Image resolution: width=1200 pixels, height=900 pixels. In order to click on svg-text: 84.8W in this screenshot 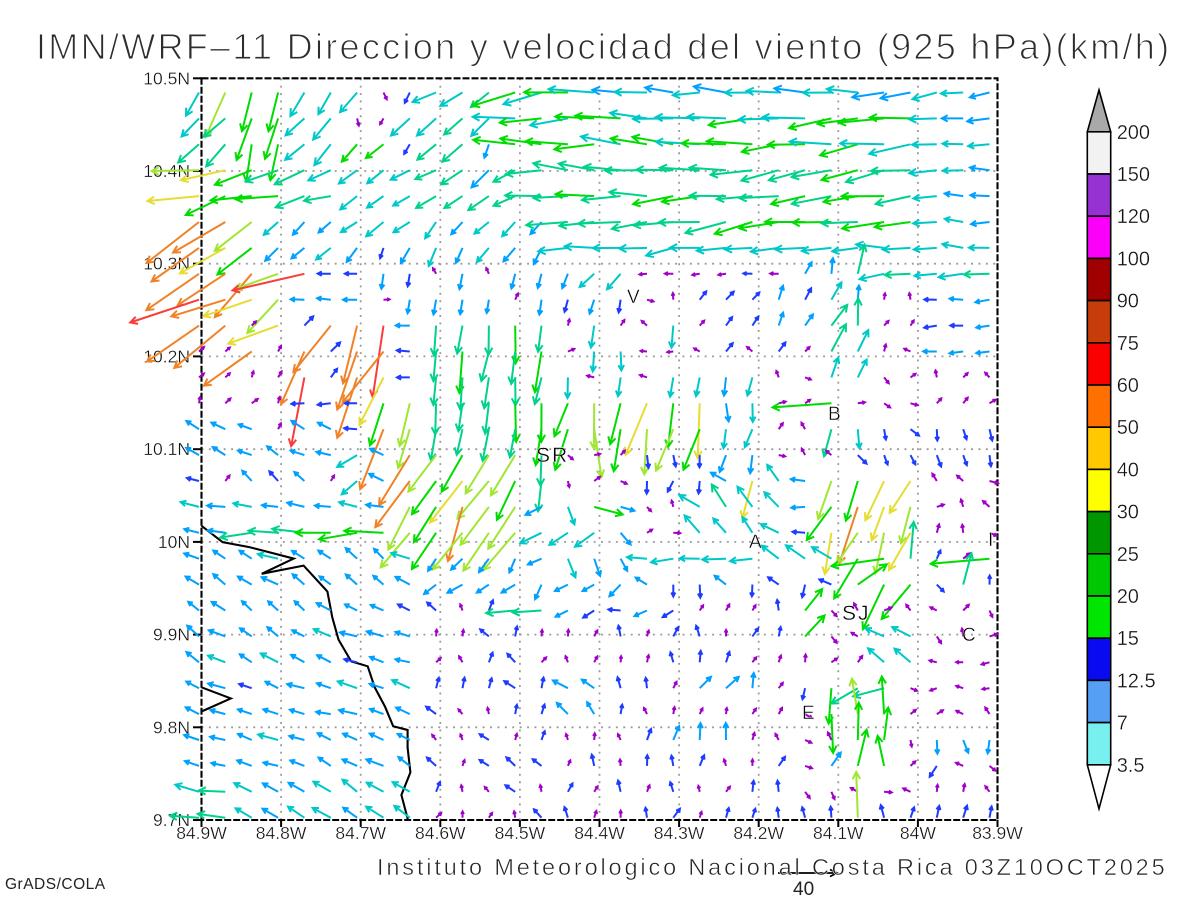, I will do `click(281, 833)`.